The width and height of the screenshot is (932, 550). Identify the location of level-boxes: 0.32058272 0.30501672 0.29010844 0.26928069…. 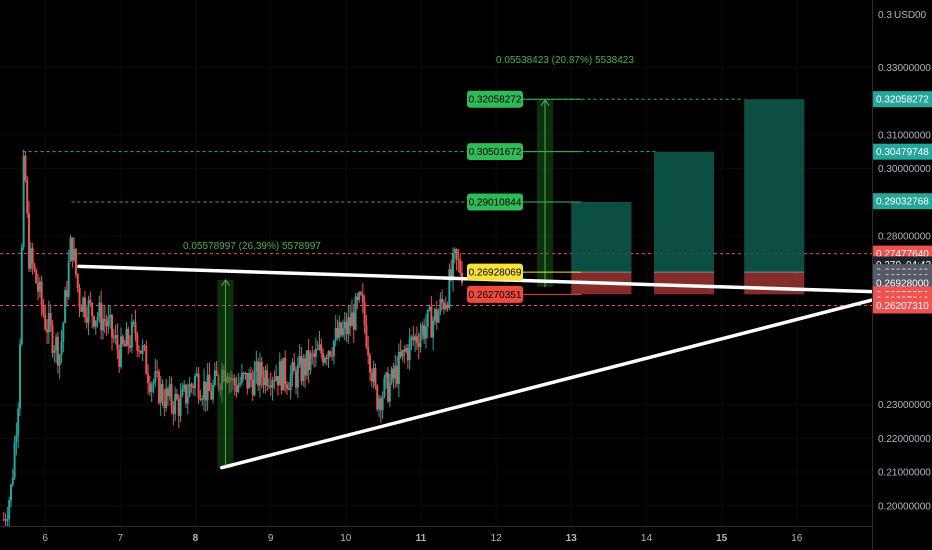
(524, 196).